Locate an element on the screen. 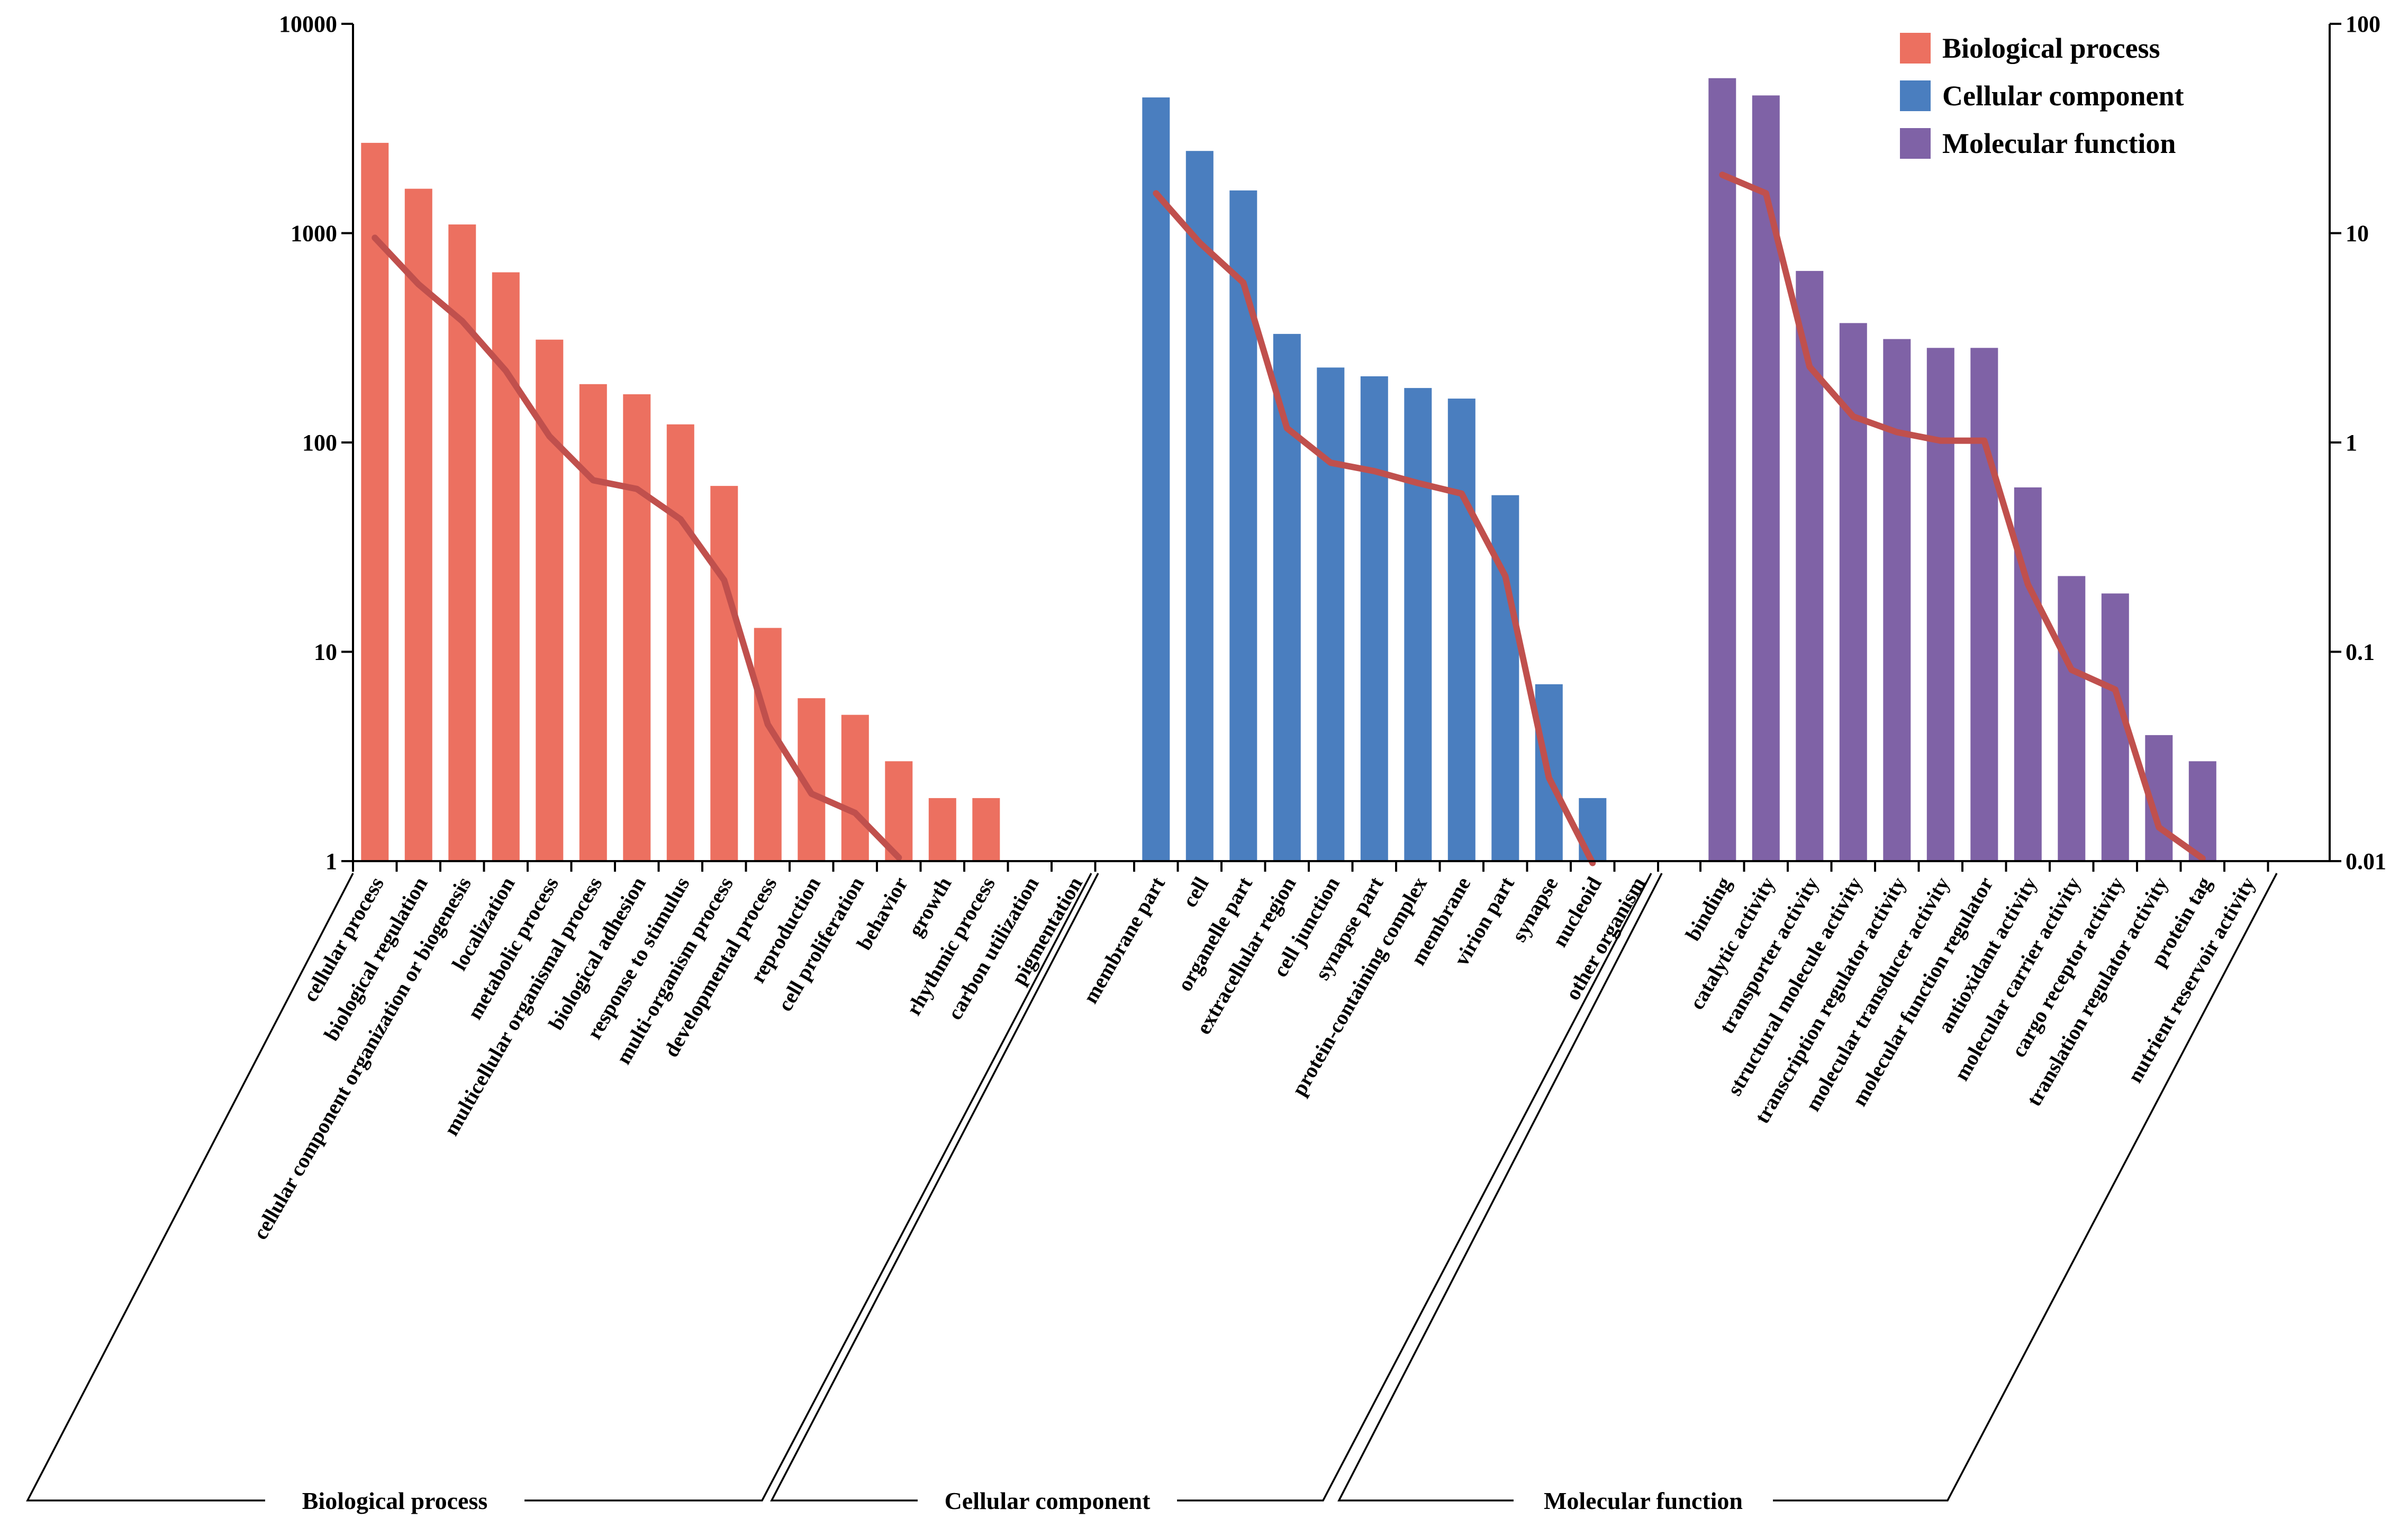 This screenshot has height=1519, width=2408. bar-binding is located at coordinates (1722, 470).